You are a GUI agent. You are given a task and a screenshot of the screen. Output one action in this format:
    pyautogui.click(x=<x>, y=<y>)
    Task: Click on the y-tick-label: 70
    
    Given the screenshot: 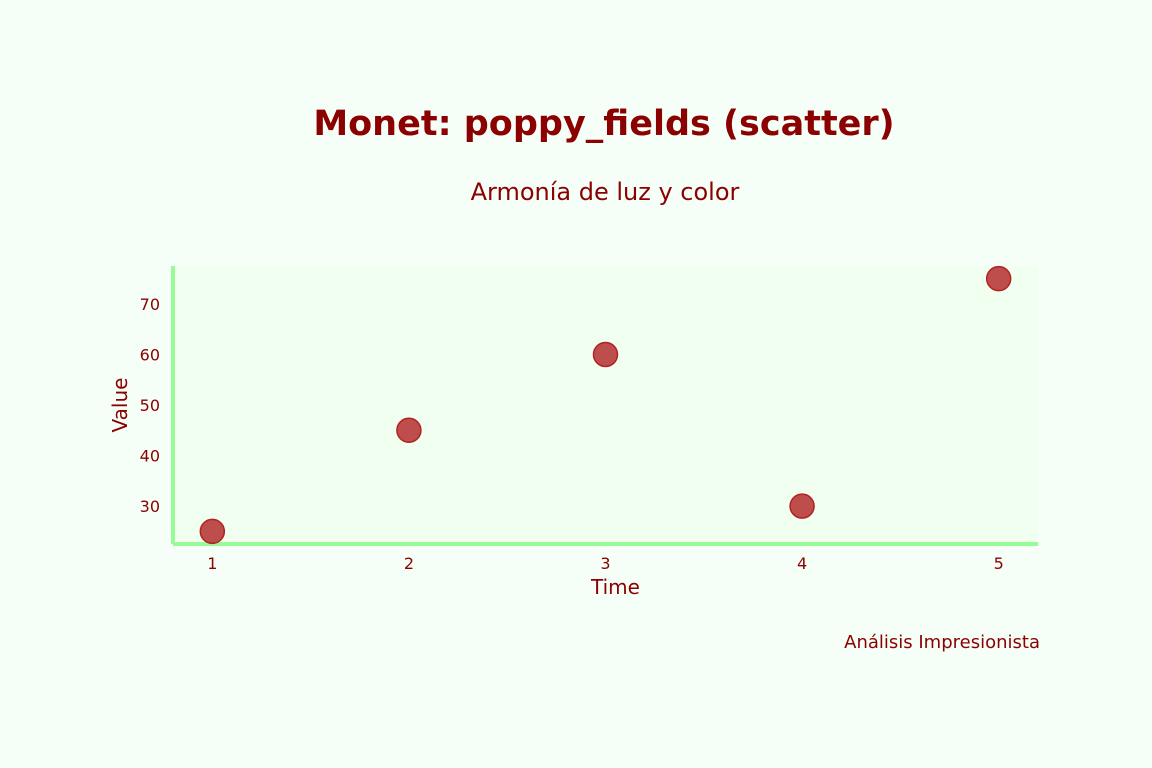 What is the action you would take?
    pyautogui.click(x=150, y=304)
    